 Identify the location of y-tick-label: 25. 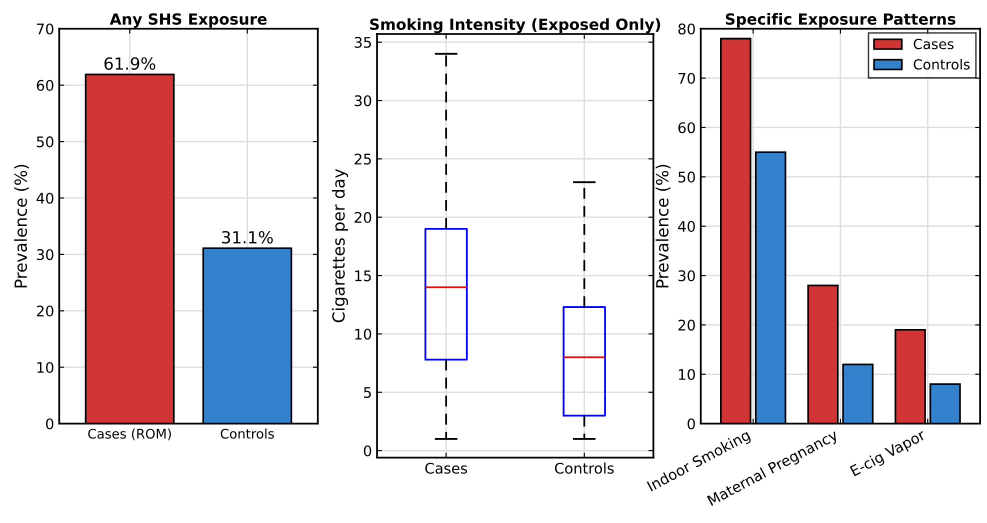
(362, 159).